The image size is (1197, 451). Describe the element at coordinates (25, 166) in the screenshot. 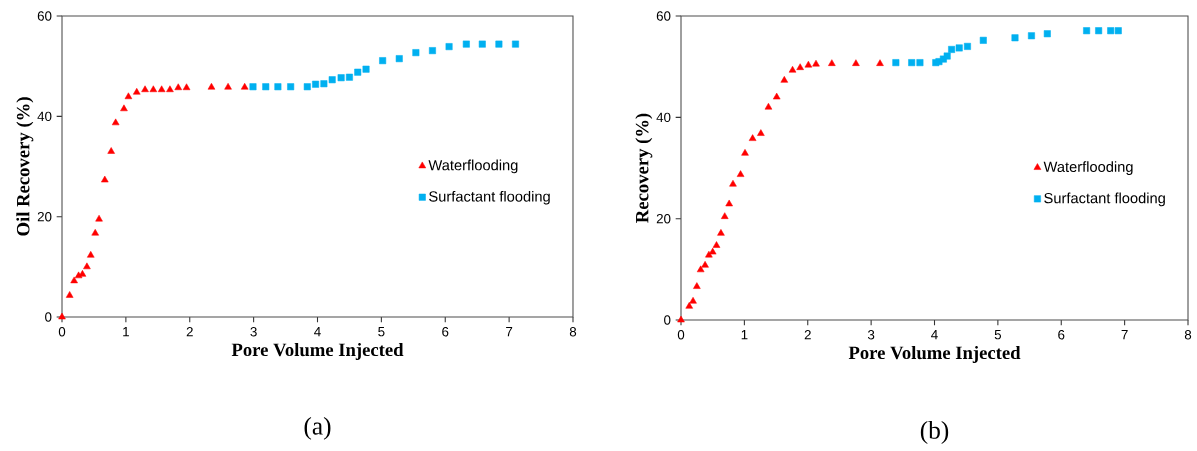

I see `y-axis-title: Oil Recovery (%)` at that location.